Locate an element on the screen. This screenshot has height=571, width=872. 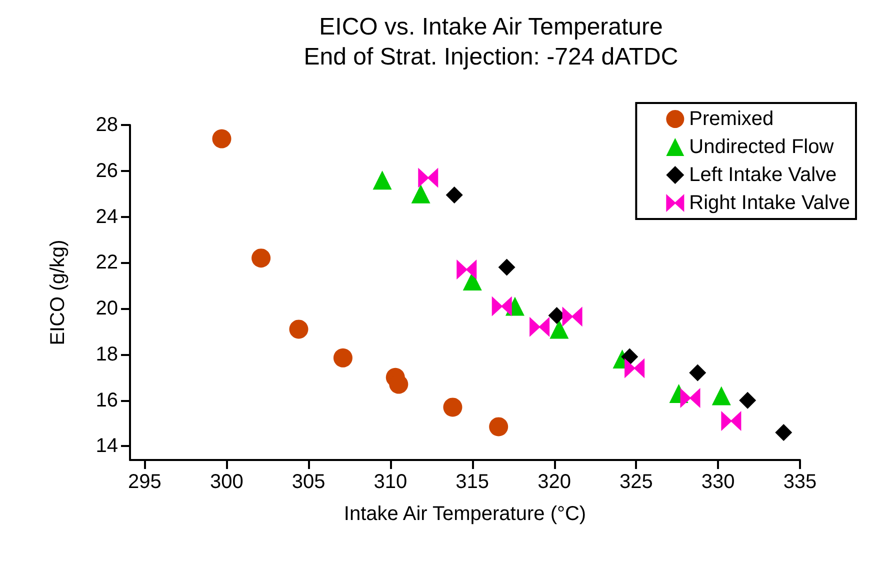
x-tick-label: 305 is located at coordinates (309, 482).